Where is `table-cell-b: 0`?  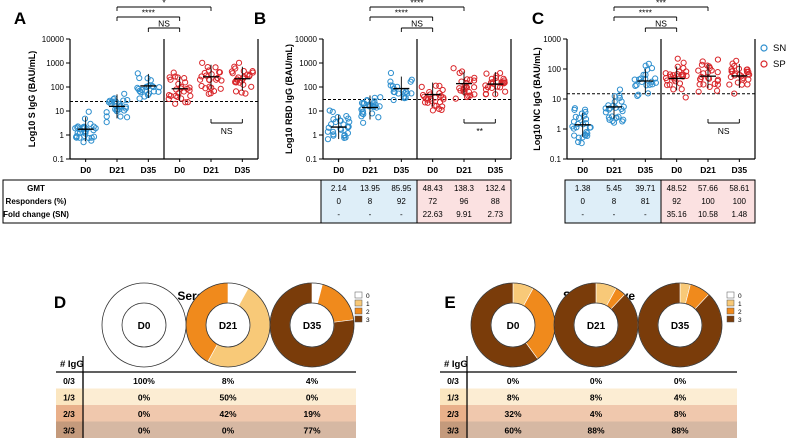
table-cell-b: 0 is located at coordinates (338, 201).